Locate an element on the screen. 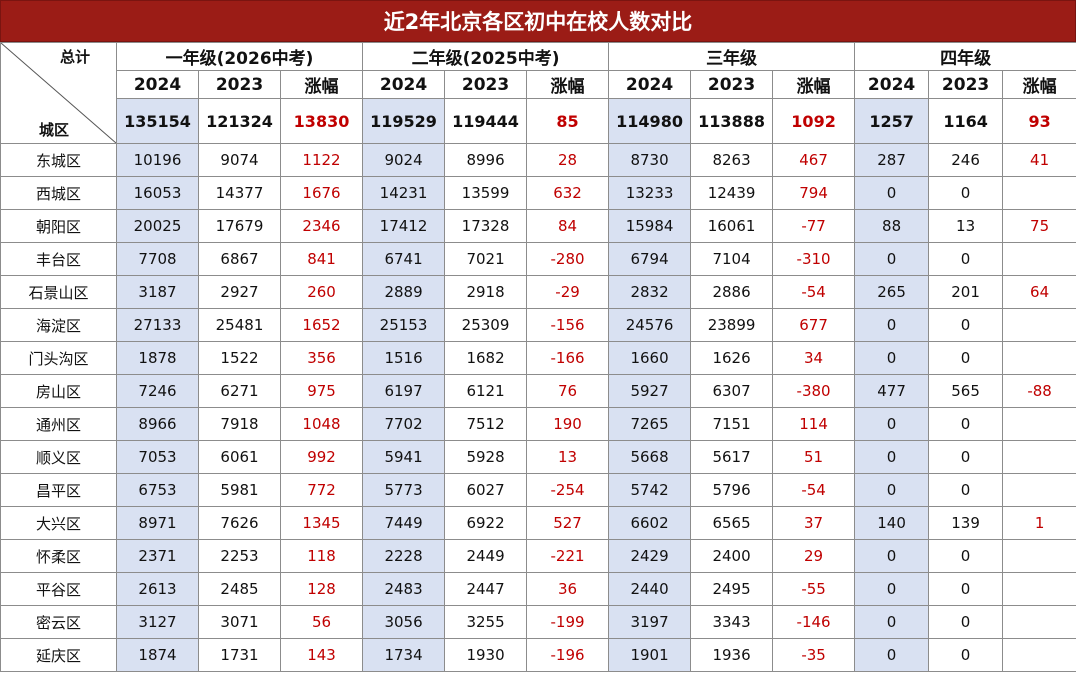 This screenshot has width=1076, height=675. data-cell: 6271 is located at coordinates (239, 391).